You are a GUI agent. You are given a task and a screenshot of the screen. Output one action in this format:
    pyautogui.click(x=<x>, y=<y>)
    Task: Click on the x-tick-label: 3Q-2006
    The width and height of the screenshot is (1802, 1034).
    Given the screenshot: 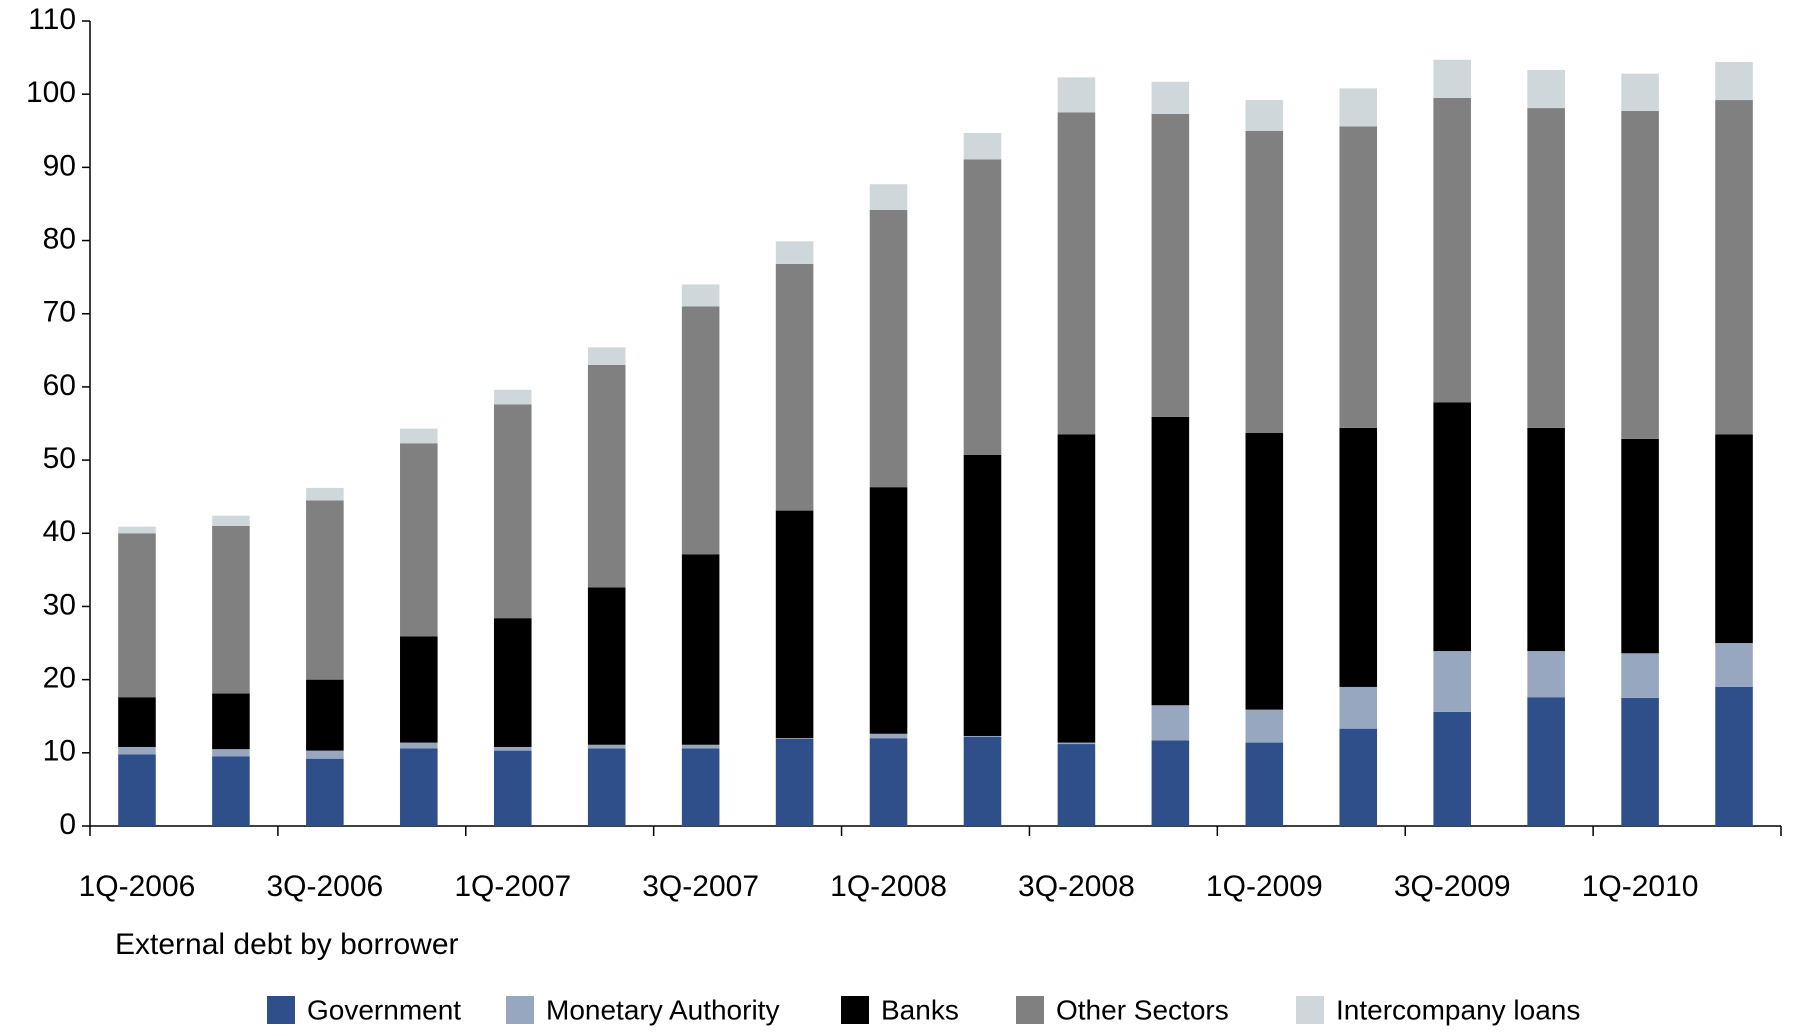 What is the action you would take?
    pyautogui.click(x=324, y=886)
    